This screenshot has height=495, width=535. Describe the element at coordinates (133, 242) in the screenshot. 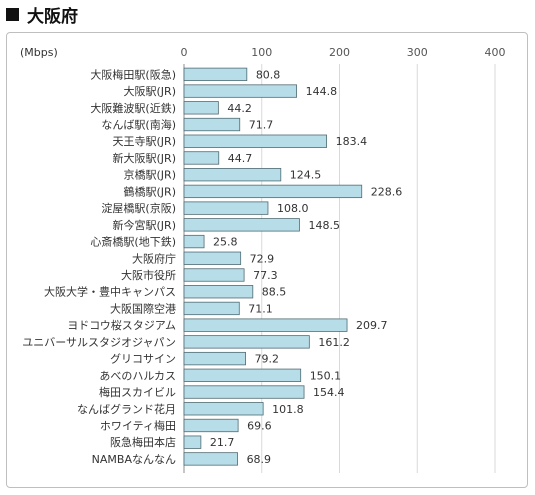

I see `category-label: 心斎橋駅(地下鉄)` at that location.